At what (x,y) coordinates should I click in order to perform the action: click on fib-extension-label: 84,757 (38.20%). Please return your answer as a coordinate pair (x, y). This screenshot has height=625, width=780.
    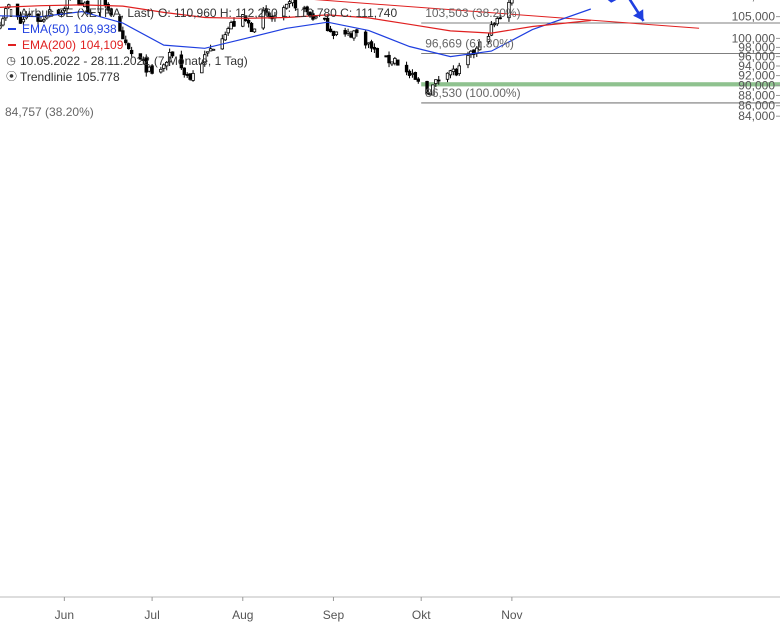
    Looking at the image, I should click on (49, 112).